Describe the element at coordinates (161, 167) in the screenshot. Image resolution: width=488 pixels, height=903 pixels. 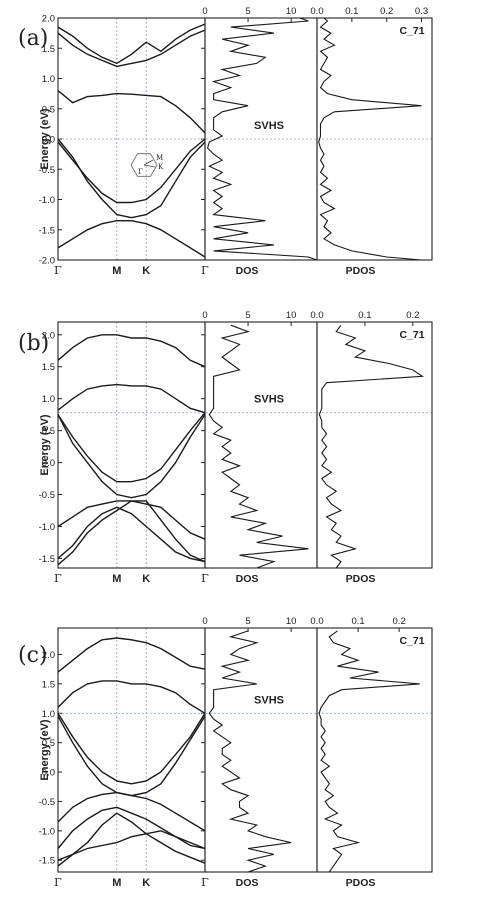
I see `bz-label: K` at that location.